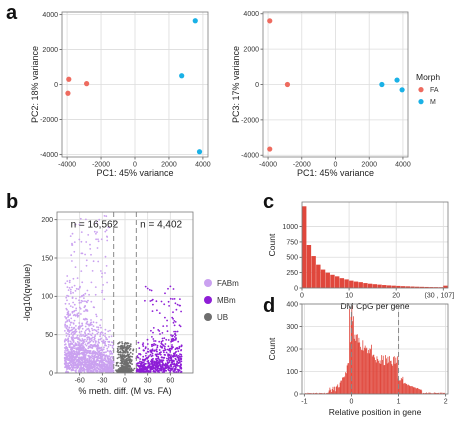 This screenshot has width=474, height=430. I want to click on x-tick-label: -2000, so click(101, 165).